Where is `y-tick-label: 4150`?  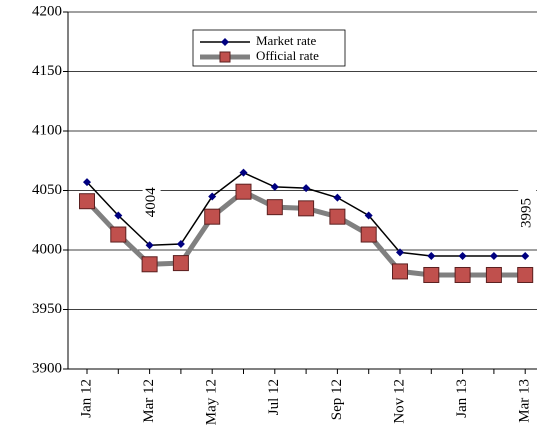
y-tick-label: 4150 is located at coordinates (47, 71).